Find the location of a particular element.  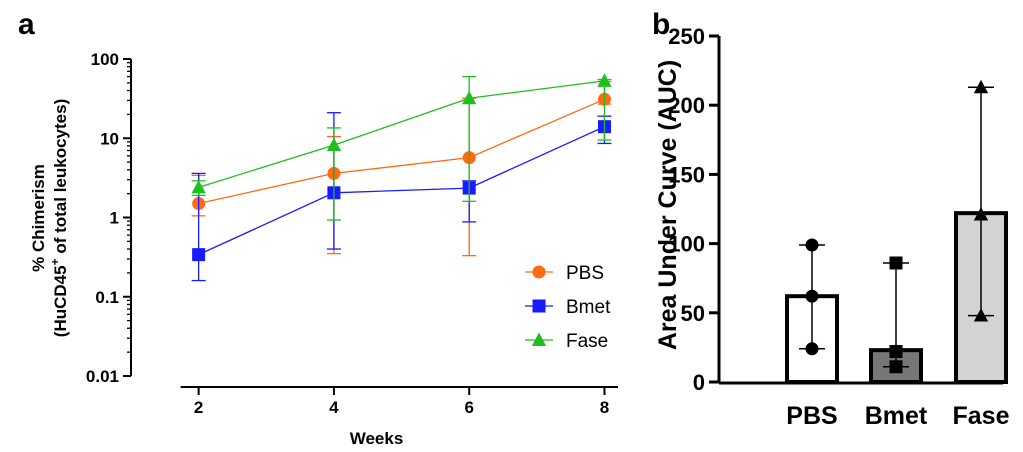

y-tick-label: 200 is located at coordinates (686, 105).